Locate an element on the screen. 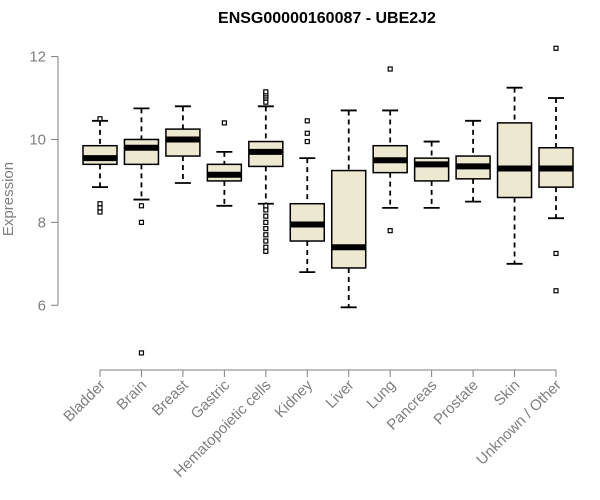  y-tick-label: 6 is located at coordinates (42, 305).